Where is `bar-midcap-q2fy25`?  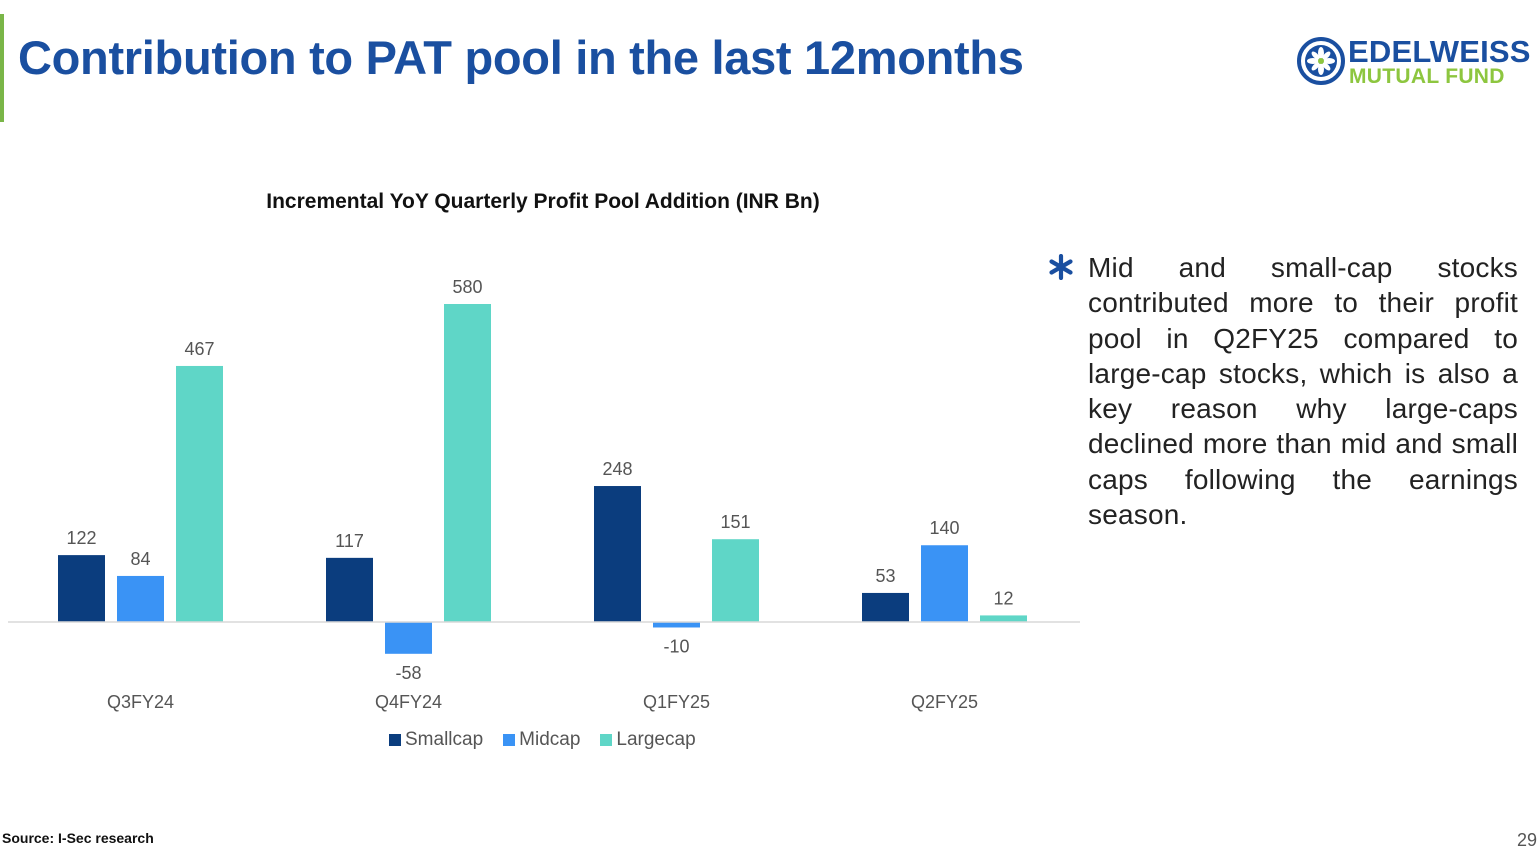 bar-midcap-q2fy25 is located at coordinates (944, 583).